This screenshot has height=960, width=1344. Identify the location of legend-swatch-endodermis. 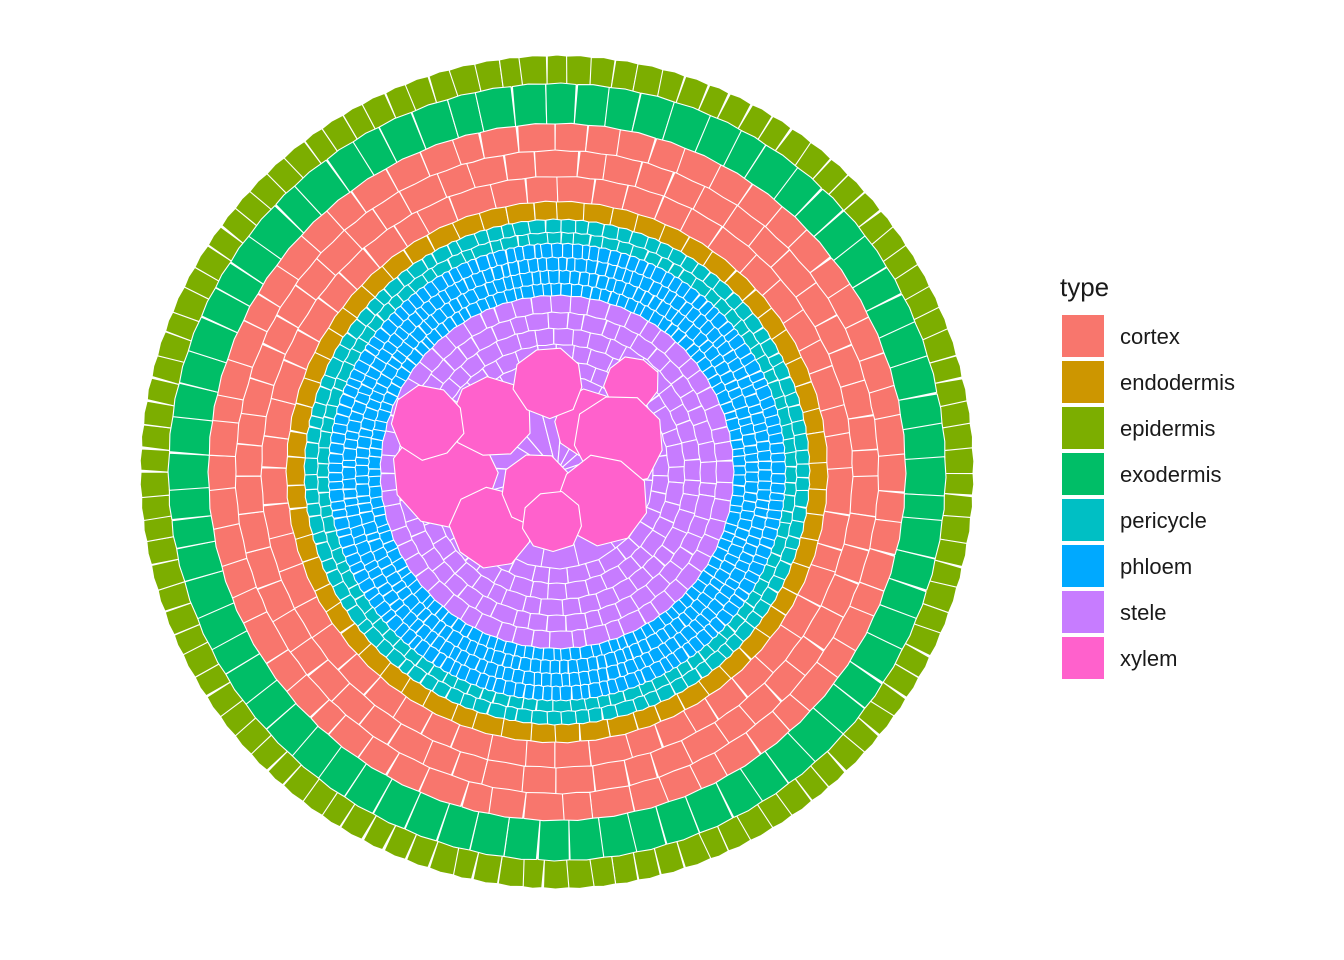
(1083, 382).